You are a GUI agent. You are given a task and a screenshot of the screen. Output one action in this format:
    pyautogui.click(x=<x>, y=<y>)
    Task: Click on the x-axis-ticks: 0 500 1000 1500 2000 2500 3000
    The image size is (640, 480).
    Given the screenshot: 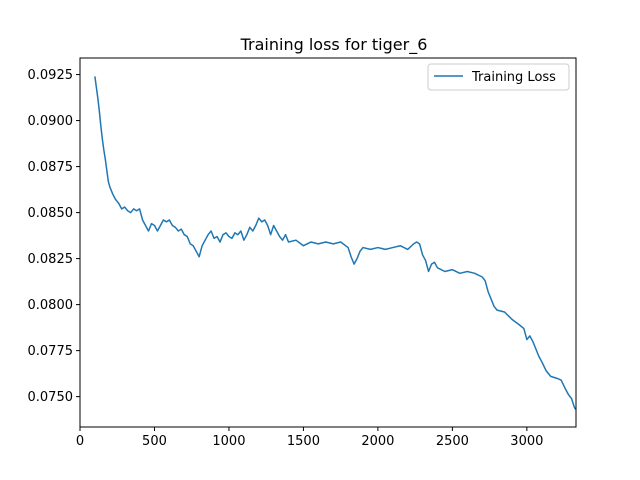 What is the action you would take?
    pyautogui.click(x=309, y=438)
    